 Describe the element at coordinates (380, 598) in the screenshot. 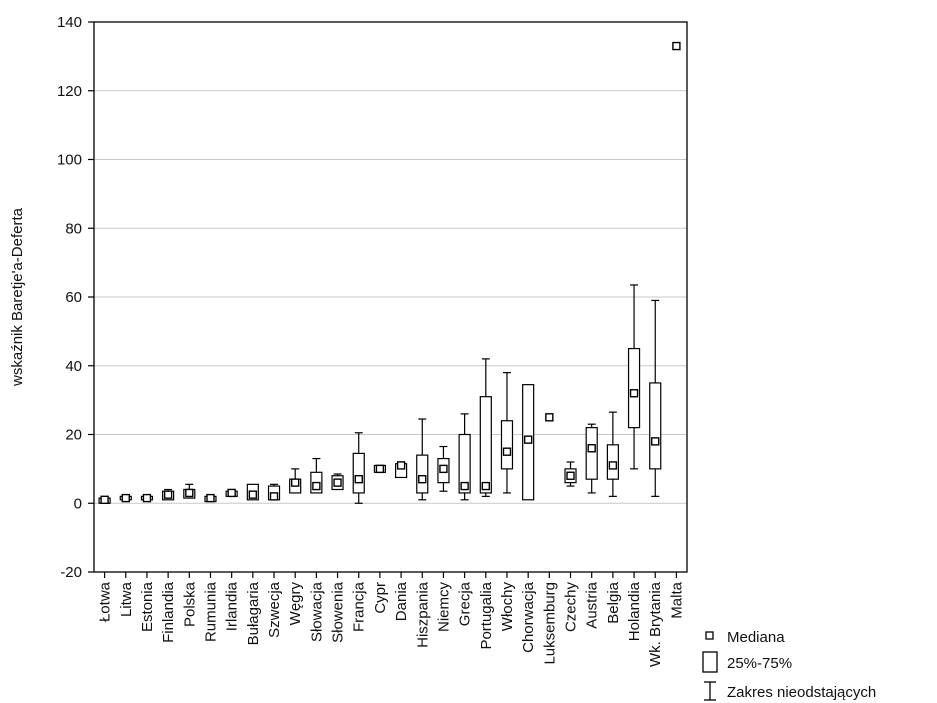

I see `x-tick-label: Cypr` at that location.